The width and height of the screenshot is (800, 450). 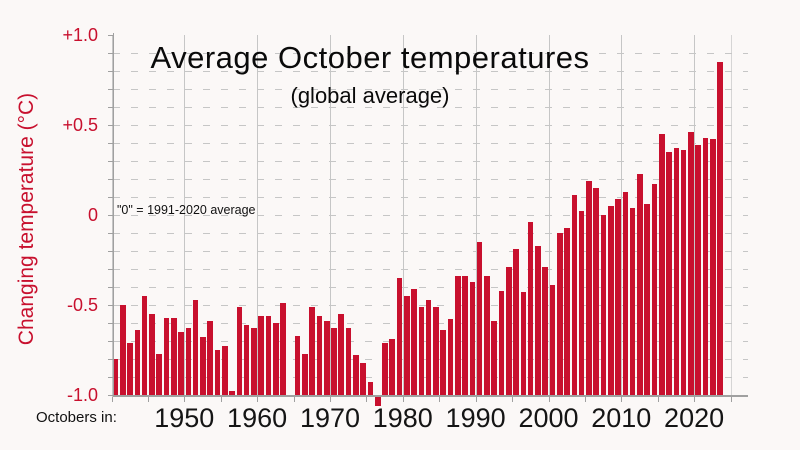 I want to click on bar-1995, so click(x=516, y=322).